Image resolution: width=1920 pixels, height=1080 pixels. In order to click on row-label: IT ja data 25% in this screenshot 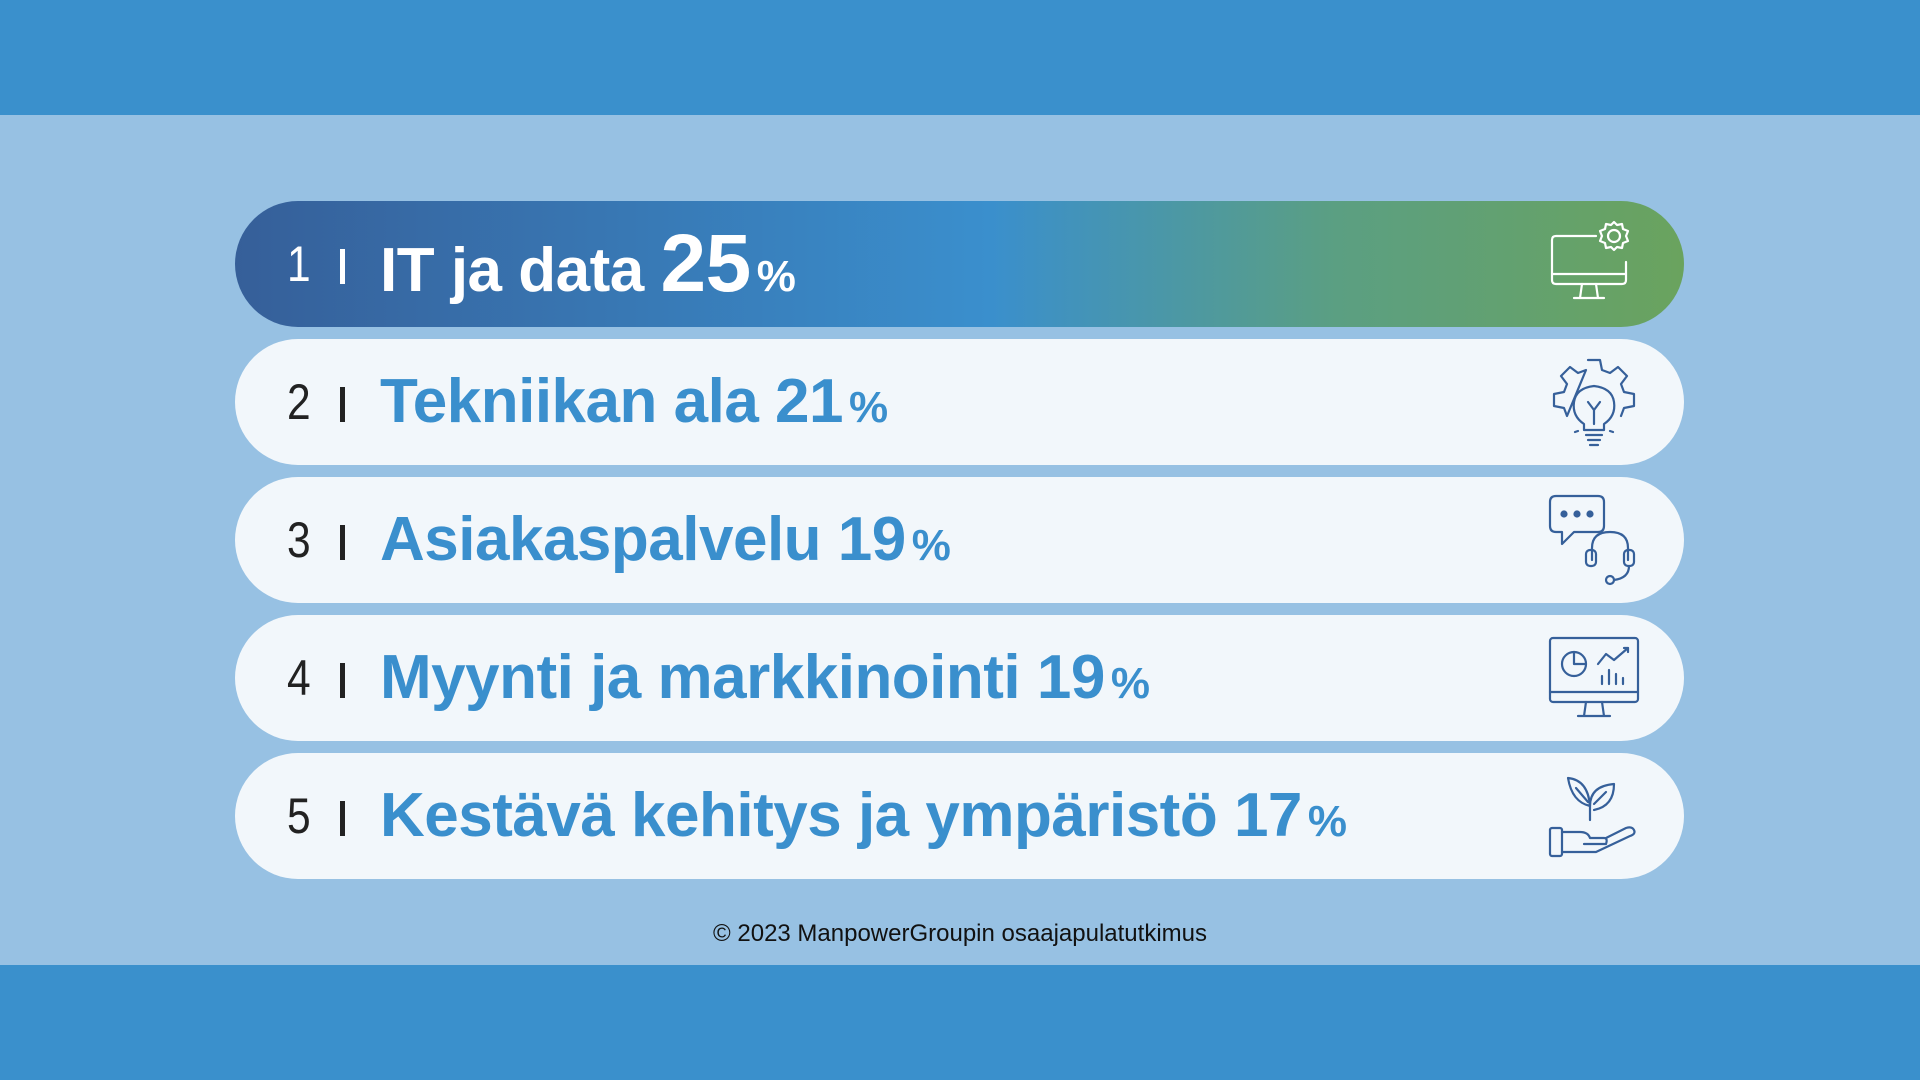, I will do `click(588, 264)`.